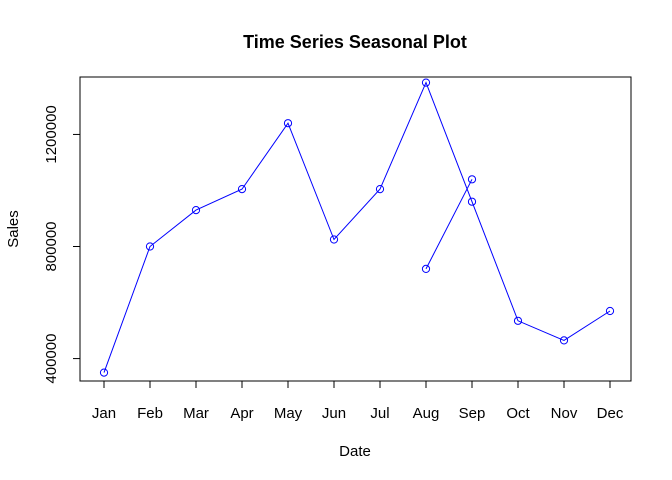 The image size is (672, 480). Describe the element at coordinates (334, 413) in the screenshot. I see `x-tick-label: Jun` at that location.